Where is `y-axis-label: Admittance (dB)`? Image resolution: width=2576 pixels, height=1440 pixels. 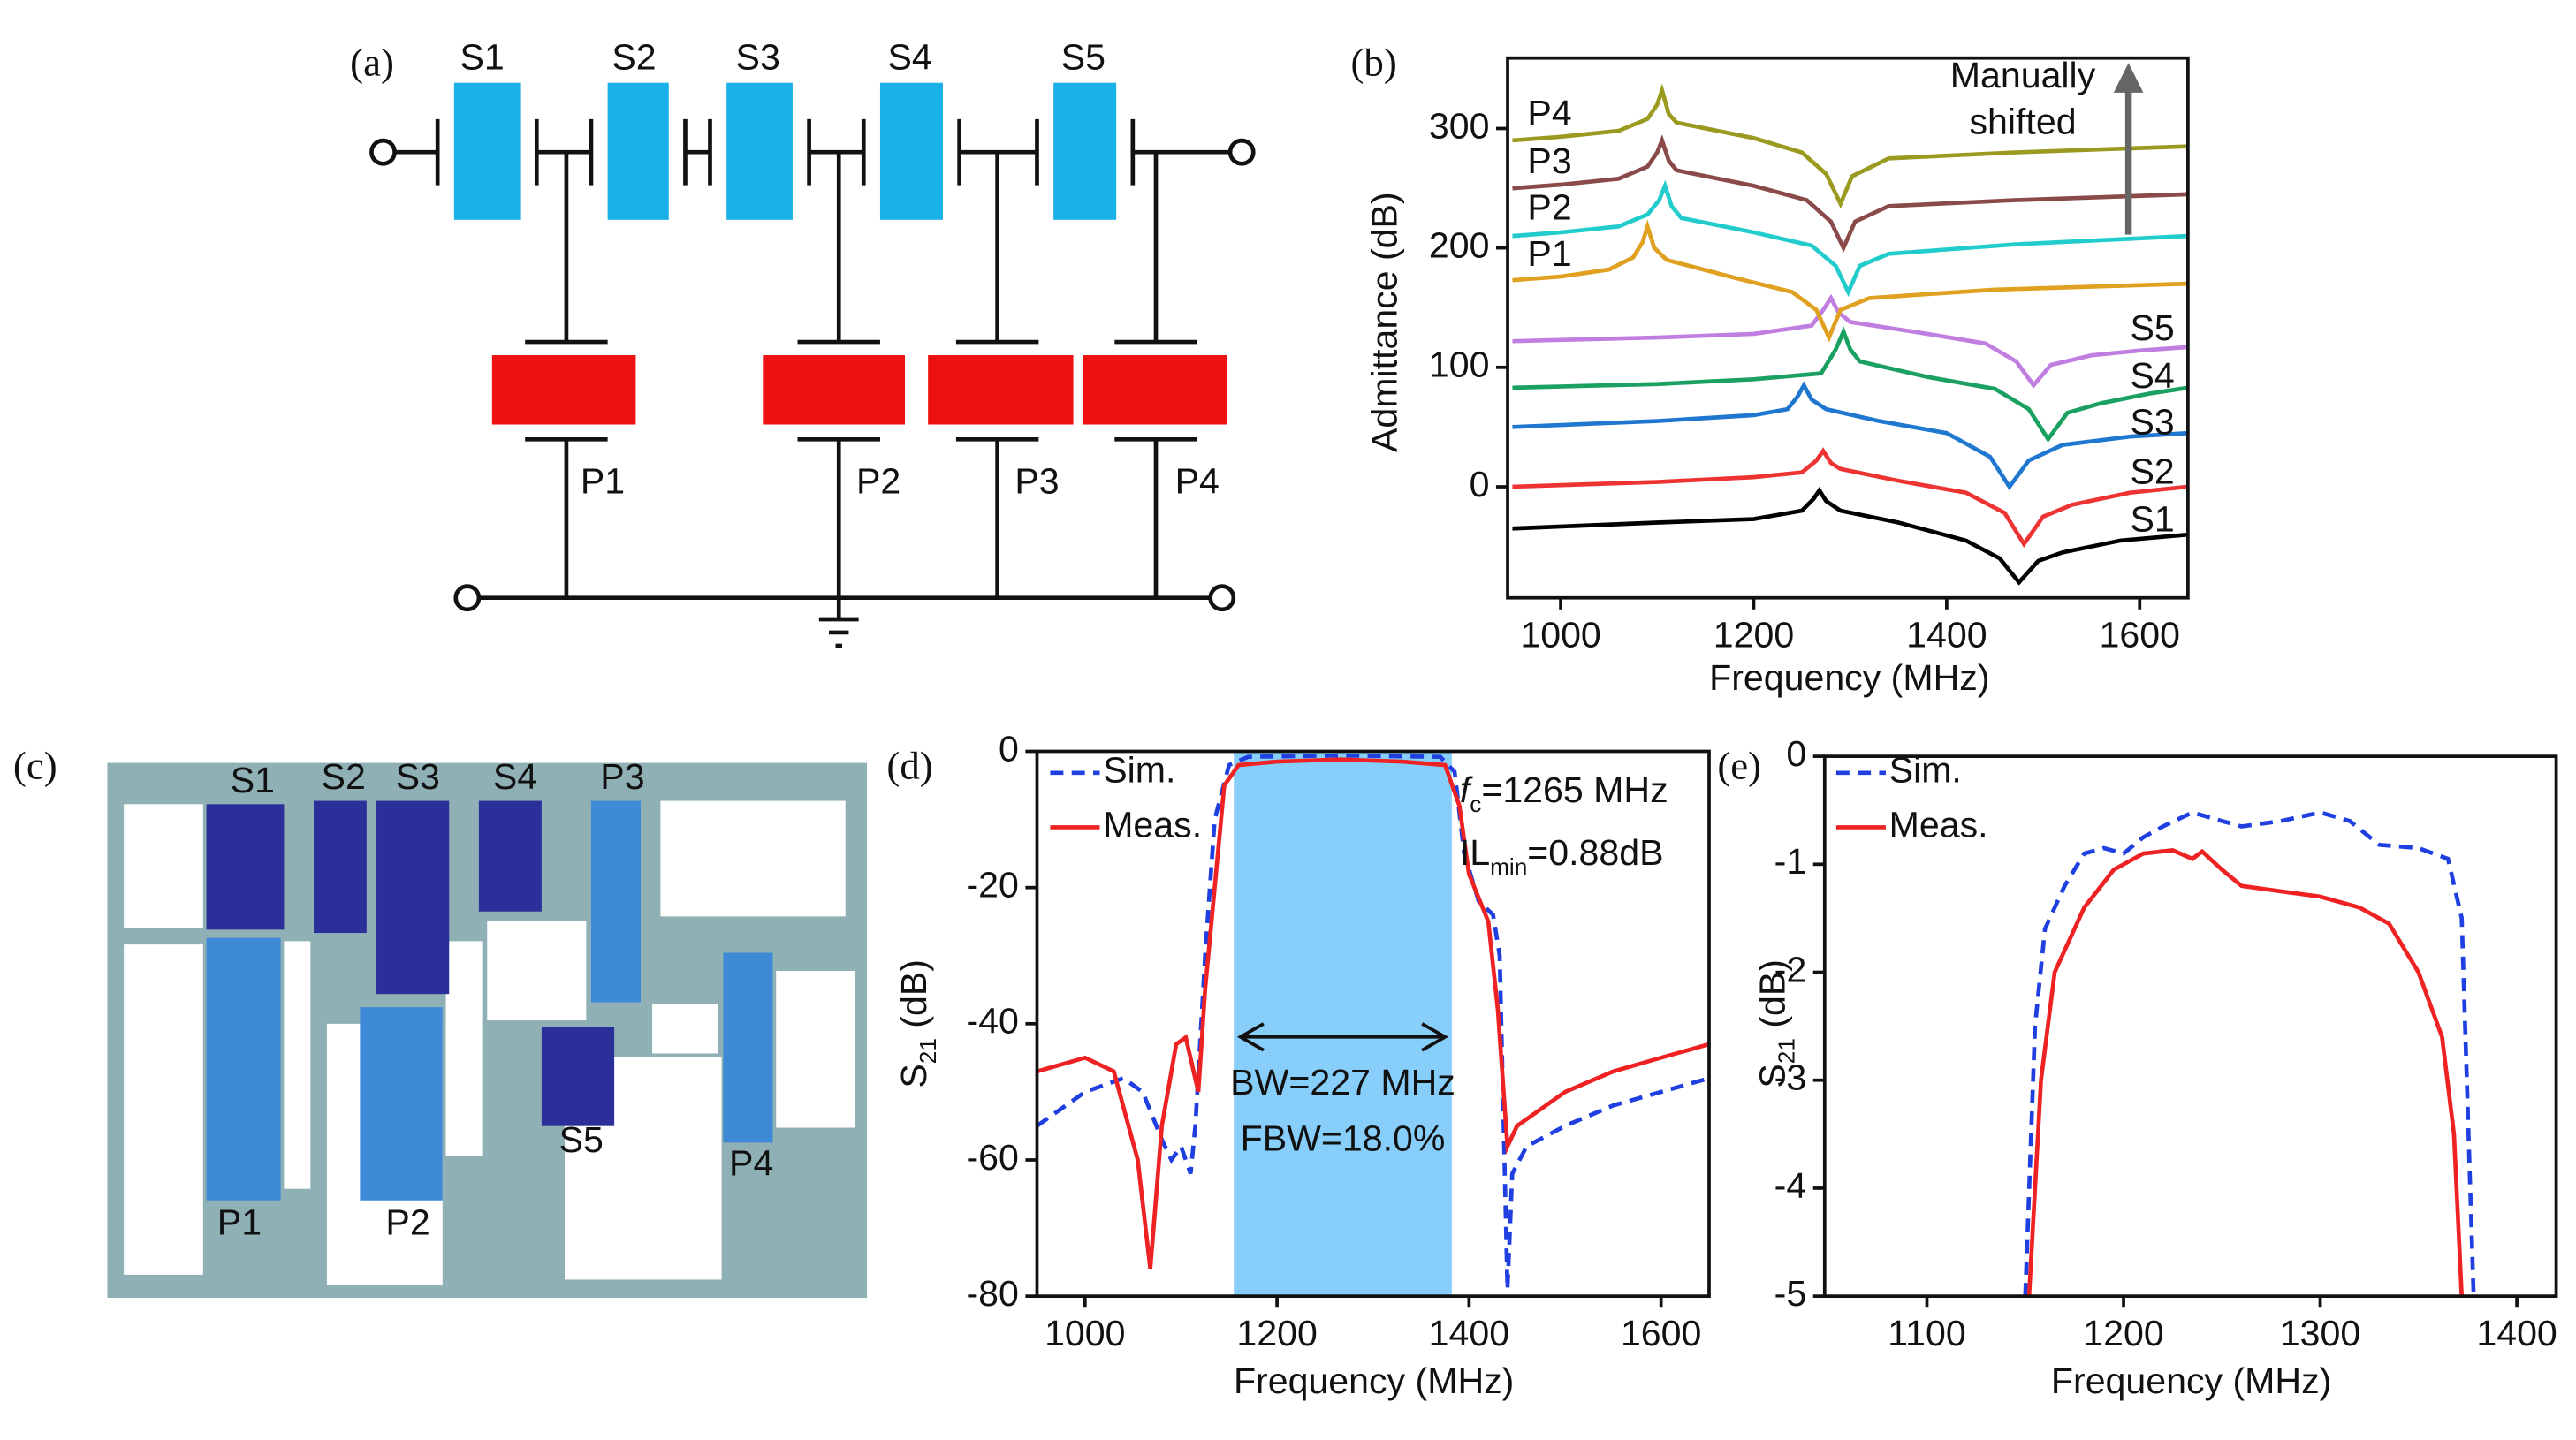 y-axis-label: Admittance (dB) is located at coordinates (1384, 322).